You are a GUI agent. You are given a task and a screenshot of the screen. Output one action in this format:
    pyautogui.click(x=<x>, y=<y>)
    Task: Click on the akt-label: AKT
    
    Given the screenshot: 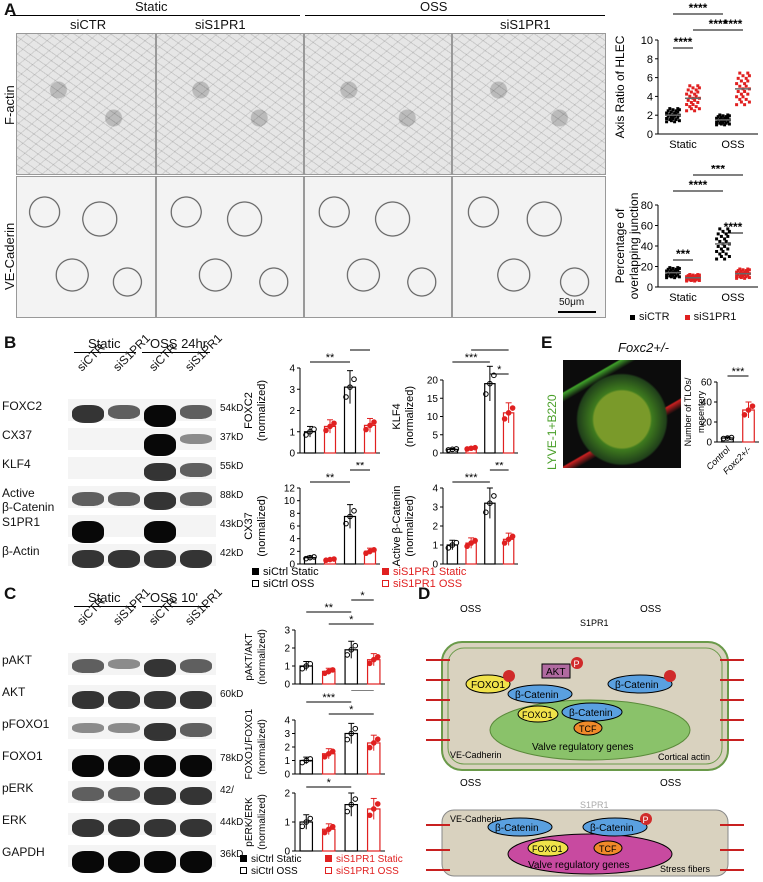 What is the action you would take?
    pyautogui.click(x=555, y=672)
    